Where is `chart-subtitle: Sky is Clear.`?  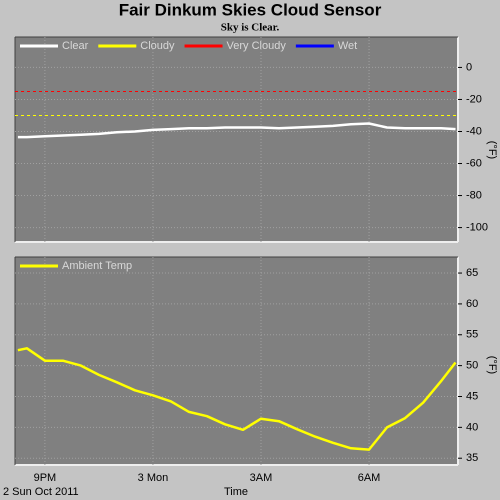
chart-subtitle: Sky is Clear. is located at coordinates (250, 28).